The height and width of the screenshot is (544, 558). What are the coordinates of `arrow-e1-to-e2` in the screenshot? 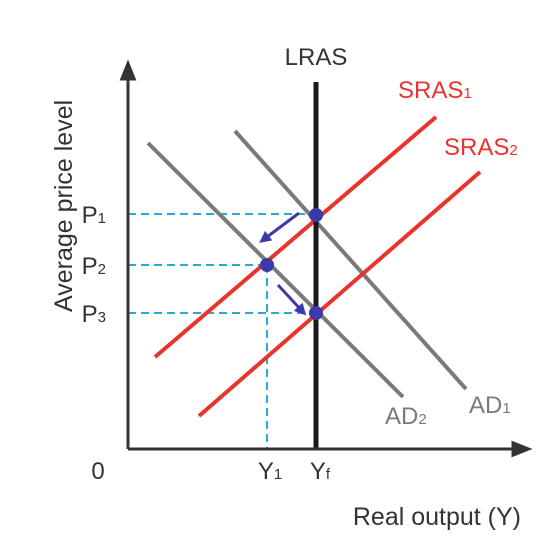 It's located at (281, 226).